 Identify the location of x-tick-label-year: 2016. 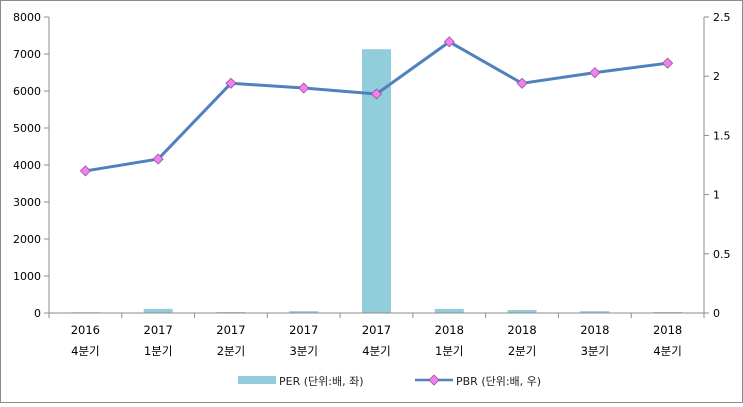
(85, 330).